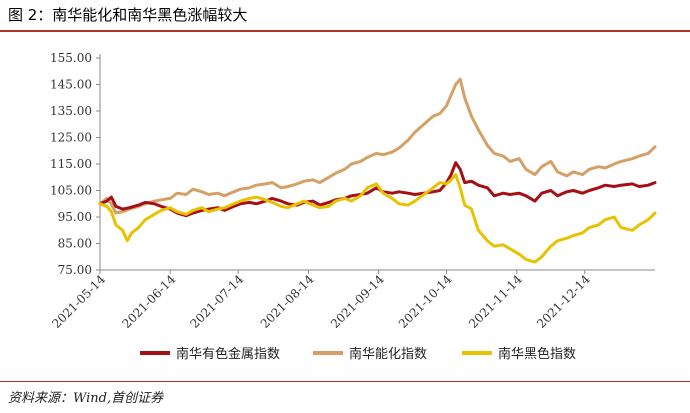  Describe the element at coordinates (86, 398) in the screenshot. I see `source-note: 资料来源：Wind,首创证券` at that location.